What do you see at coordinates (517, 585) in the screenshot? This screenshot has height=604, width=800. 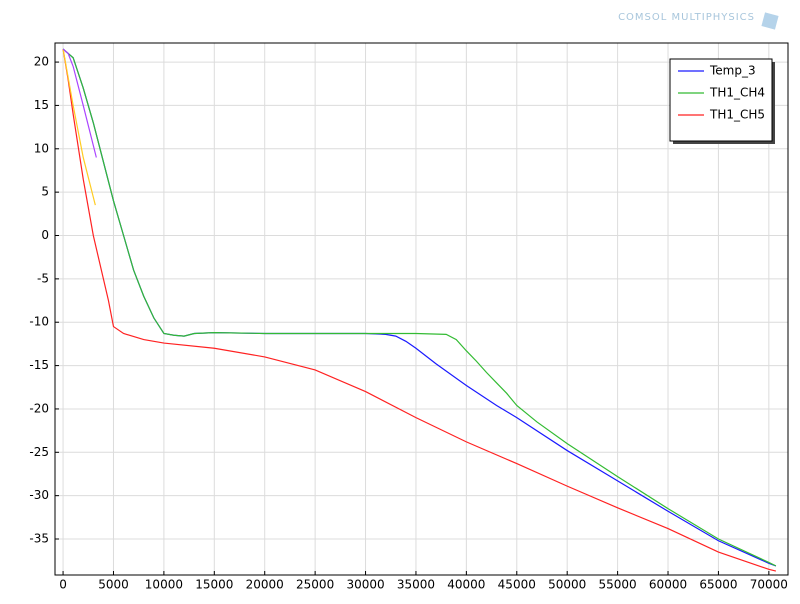 I see `x-tick-label: 45000` at bounding box center [517, 585].